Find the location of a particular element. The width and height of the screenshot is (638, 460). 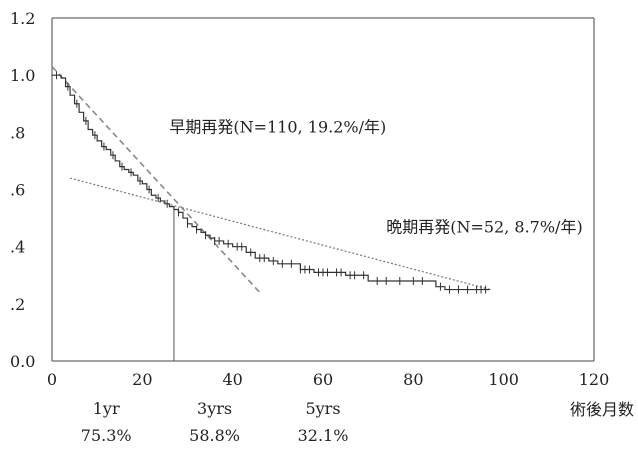

milestone-1yr: 1yr 75.3% is located at coordinates (106, 422).